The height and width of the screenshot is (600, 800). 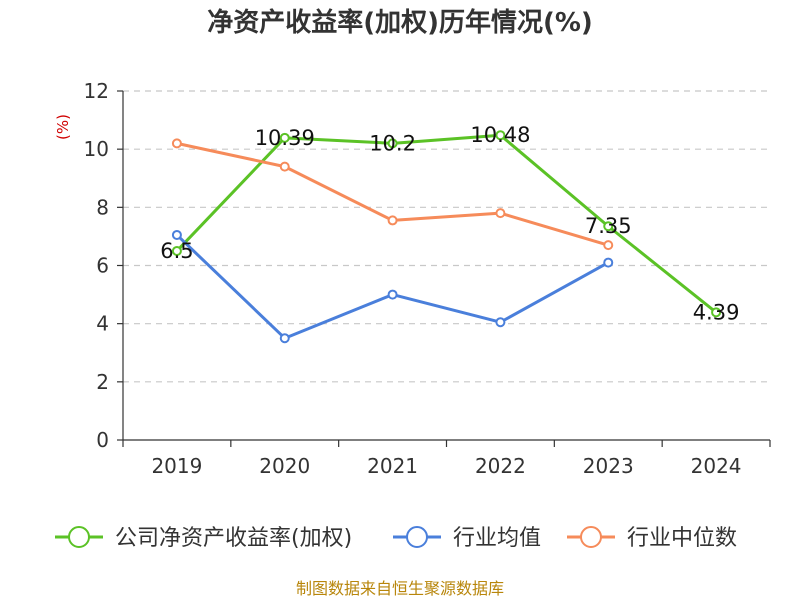 I want to click on data-label: 10.48, so click(x=500, y=135).